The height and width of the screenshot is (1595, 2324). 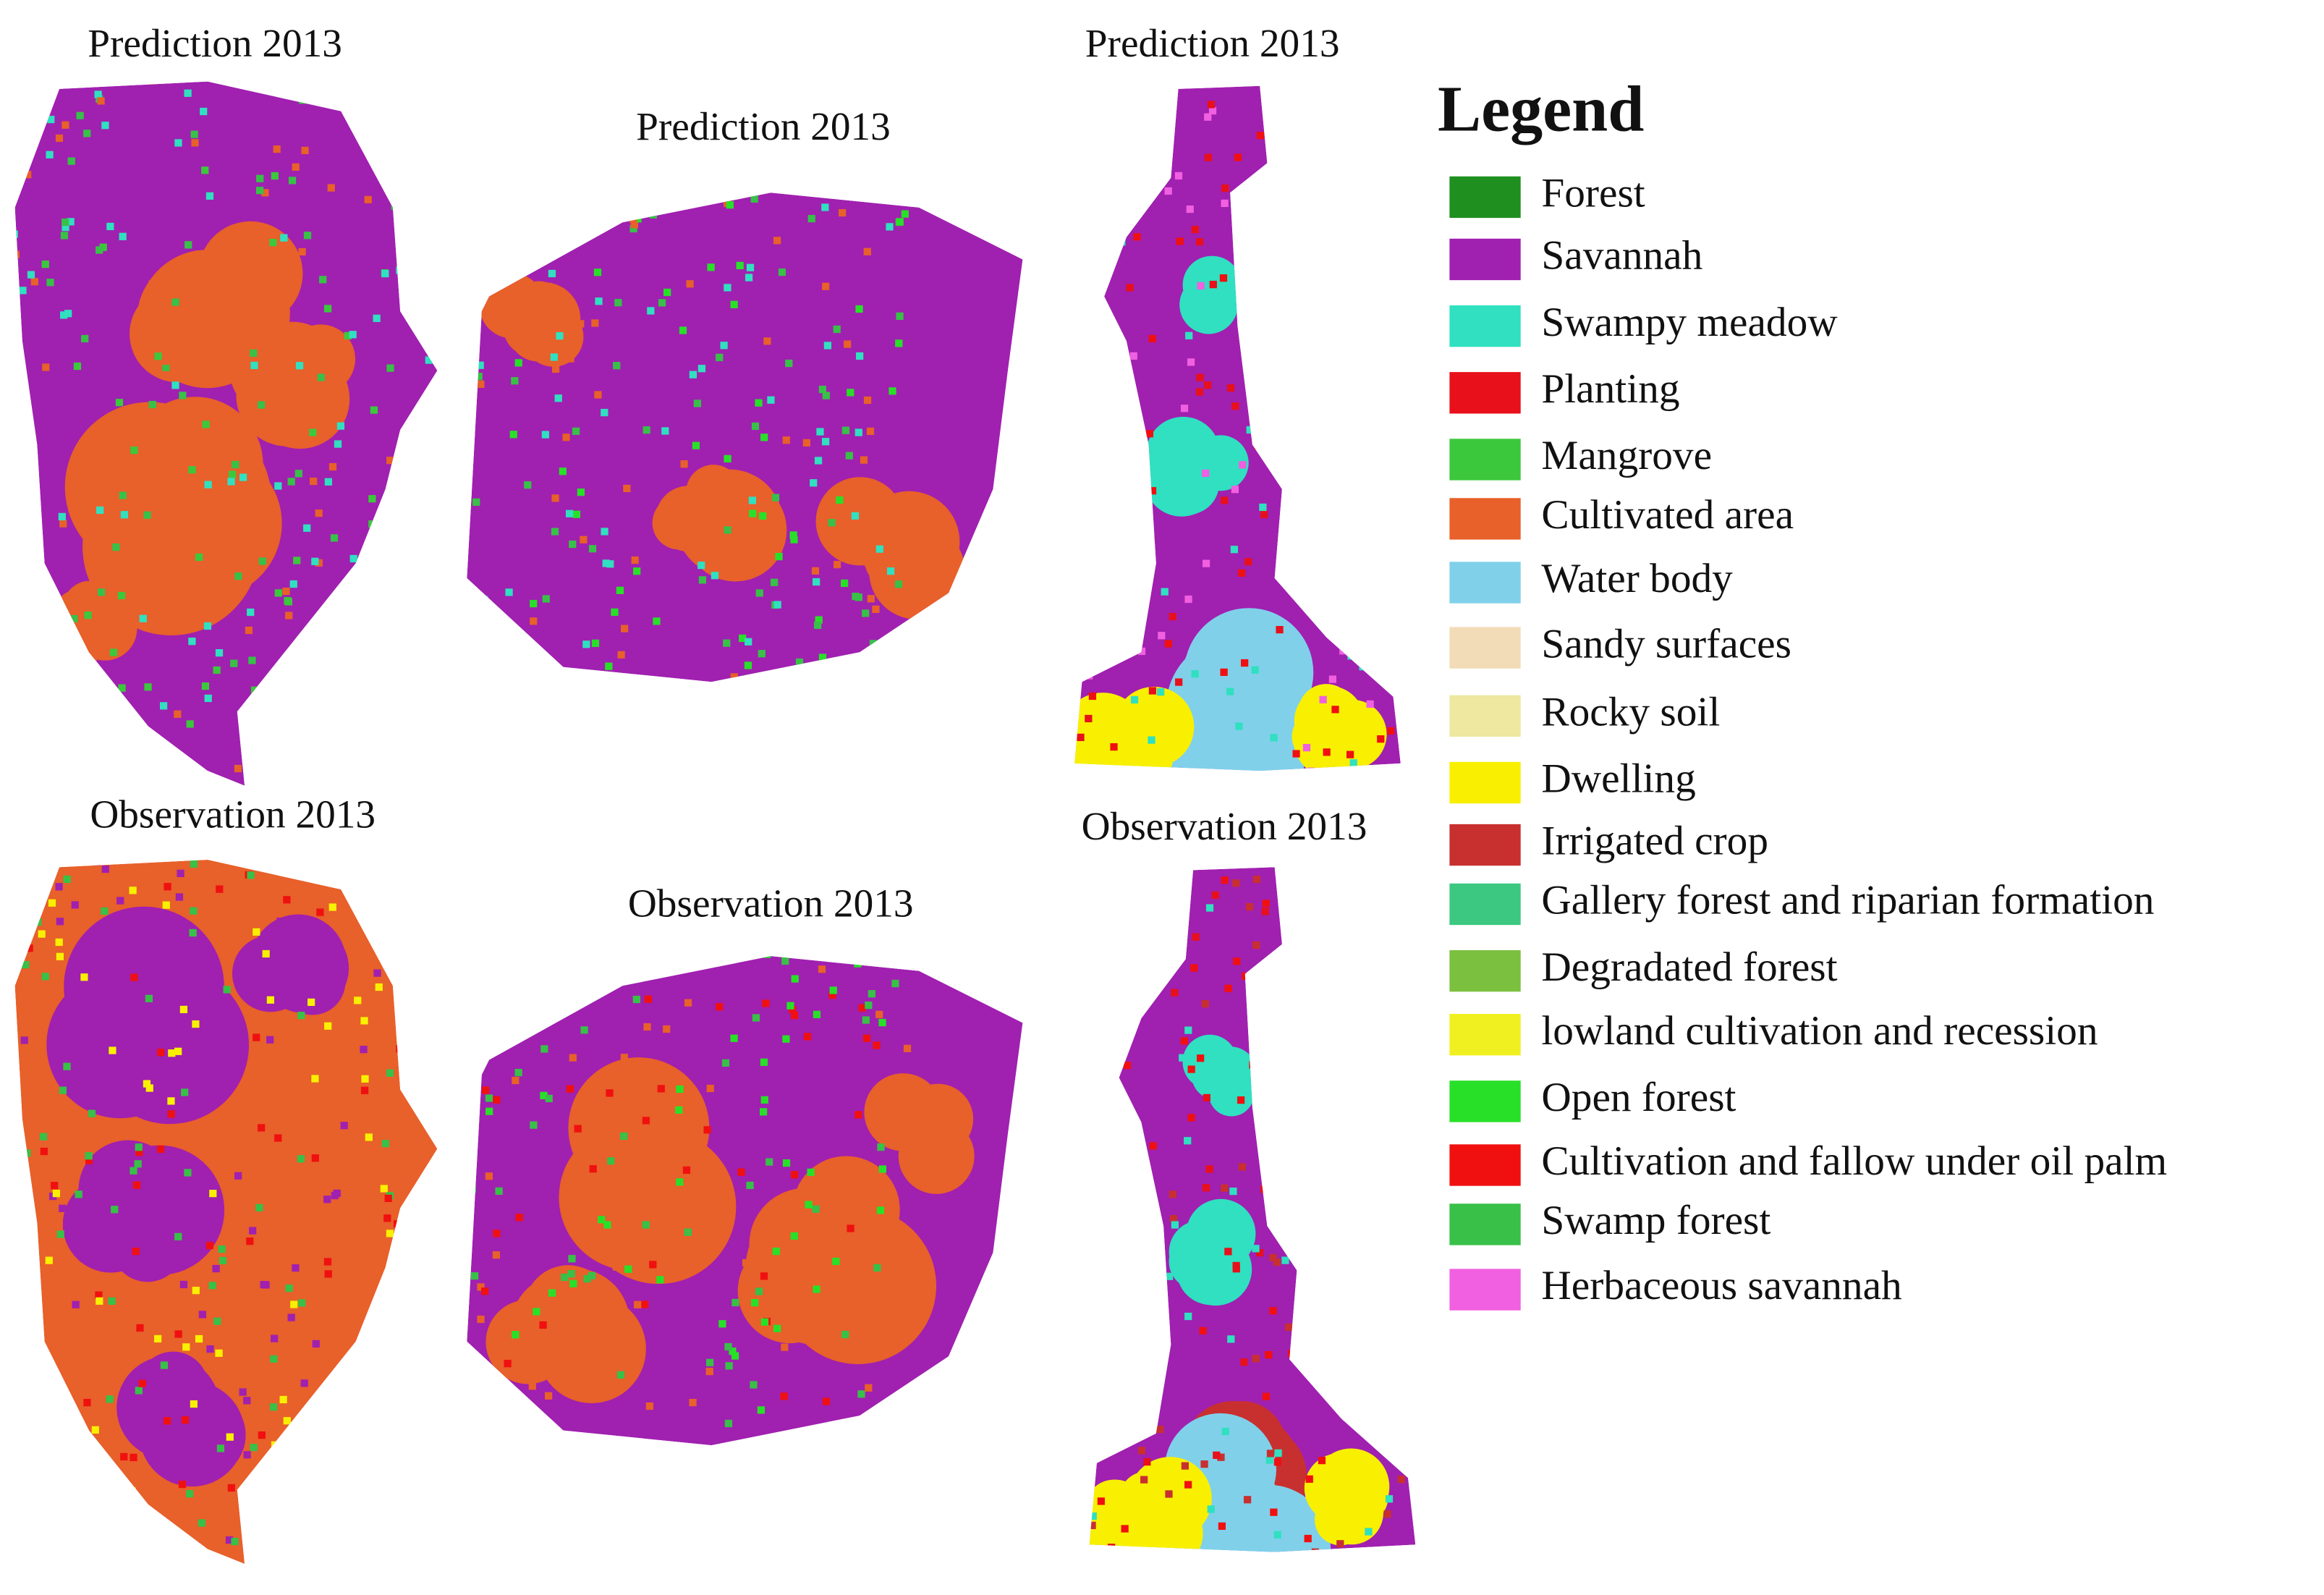 What do you see at coordinates (1541, 109) in the screenshot?
I see `legend-title: Legend` at bounding box center [1541, 109].